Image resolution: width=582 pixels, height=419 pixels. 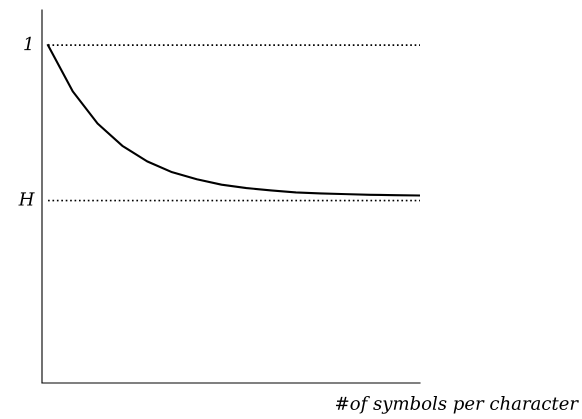 What do you see at coordinates (27, 43) in the screenshot?
I see `ref-line-label: 1` at bounding box center [27, 43].